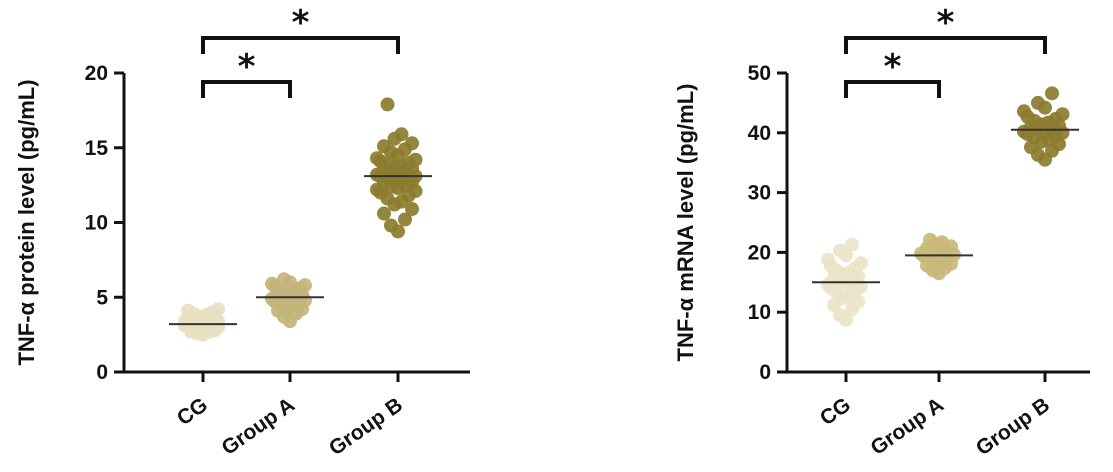  I want to click on y-tick-label: 5, so click(102, 297).